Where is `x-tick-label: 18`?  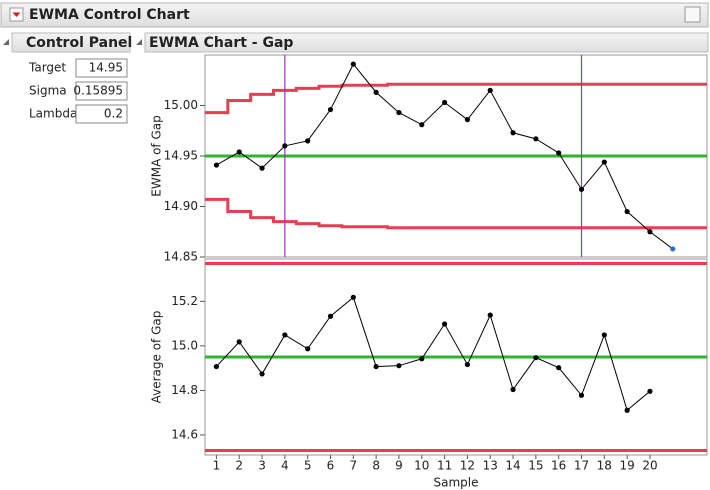
x-tick-label: 18 is located at coordinates (604, 466).